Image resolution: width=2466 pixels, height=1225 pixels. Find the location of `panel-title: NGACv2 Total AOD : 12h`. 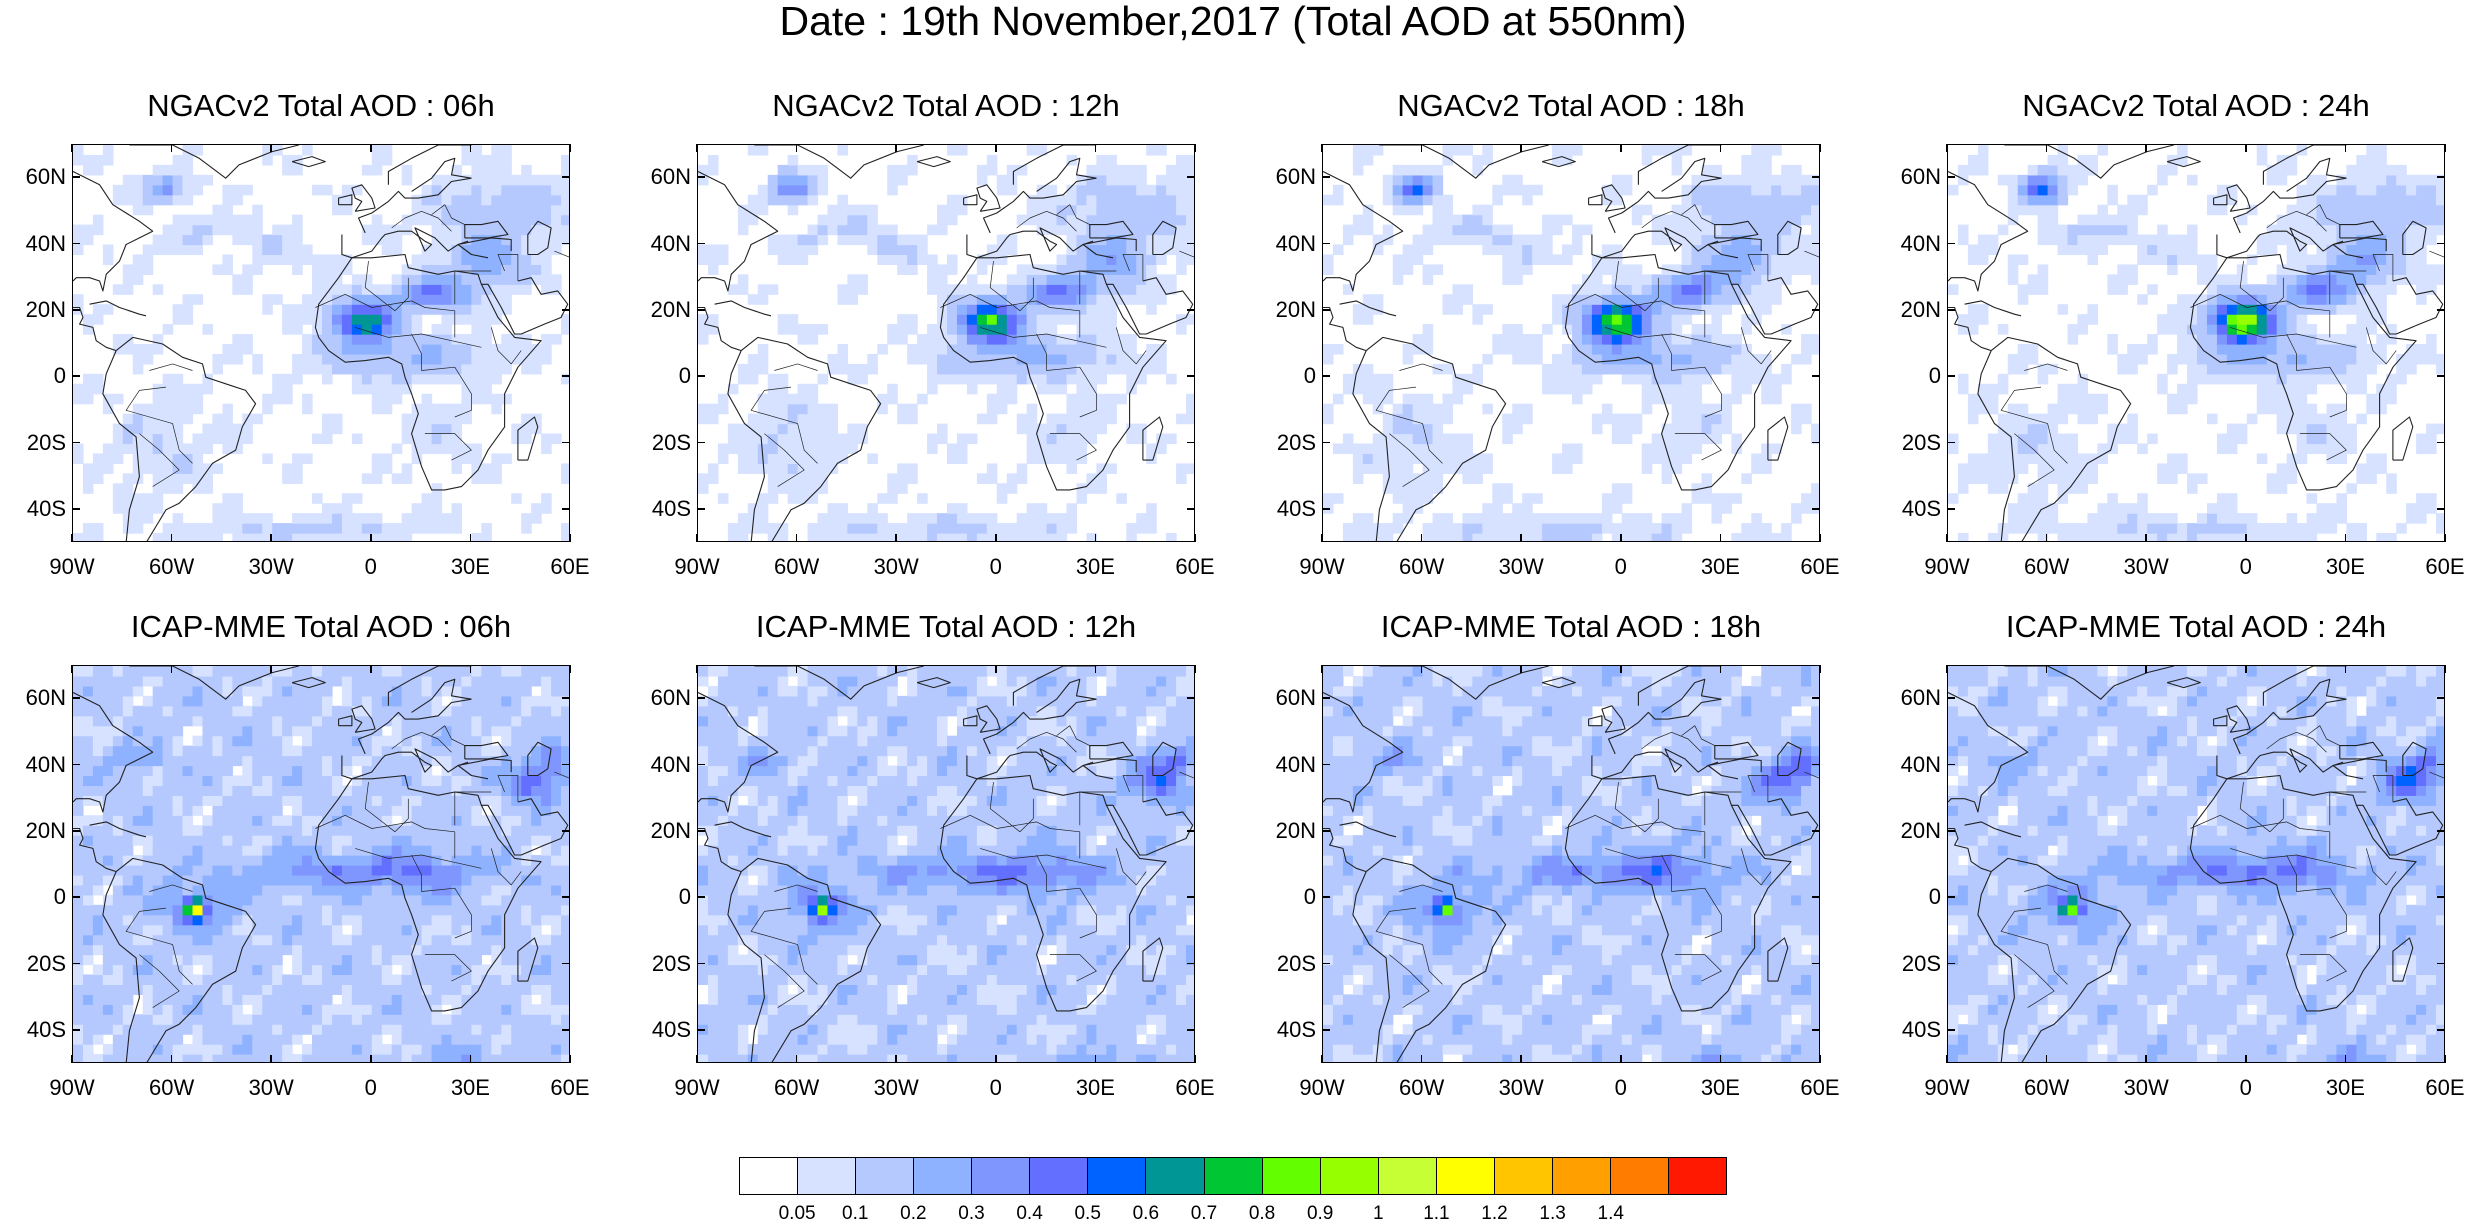

panel-title: NGACv2 Total AOD : 12h is located at coordinates (946, 105).